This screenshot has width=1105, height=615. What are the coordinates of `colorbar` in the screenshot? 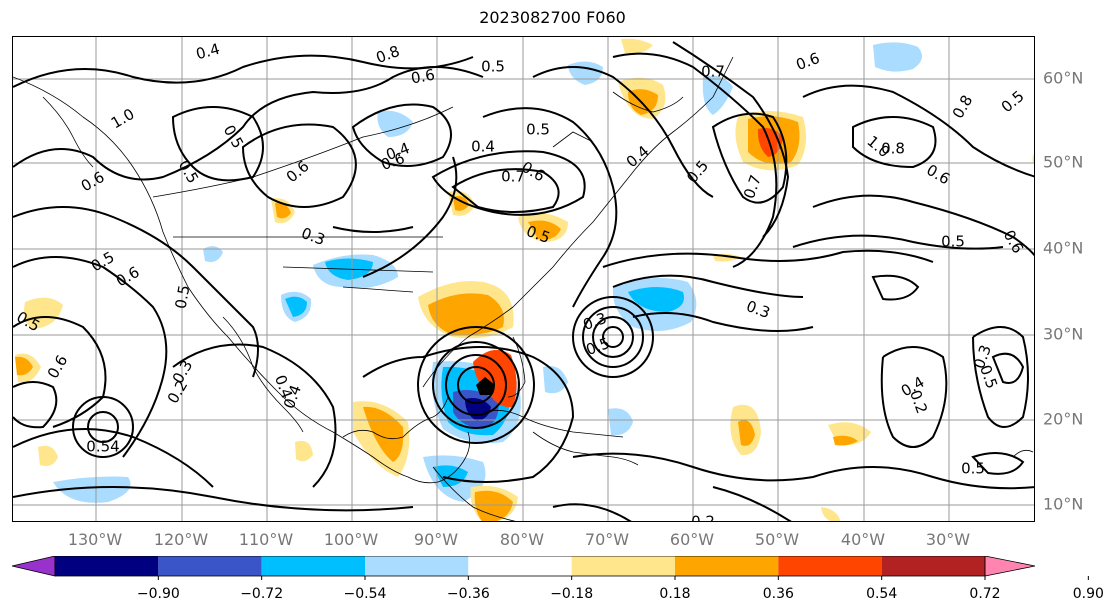 It's located at (550, 568).